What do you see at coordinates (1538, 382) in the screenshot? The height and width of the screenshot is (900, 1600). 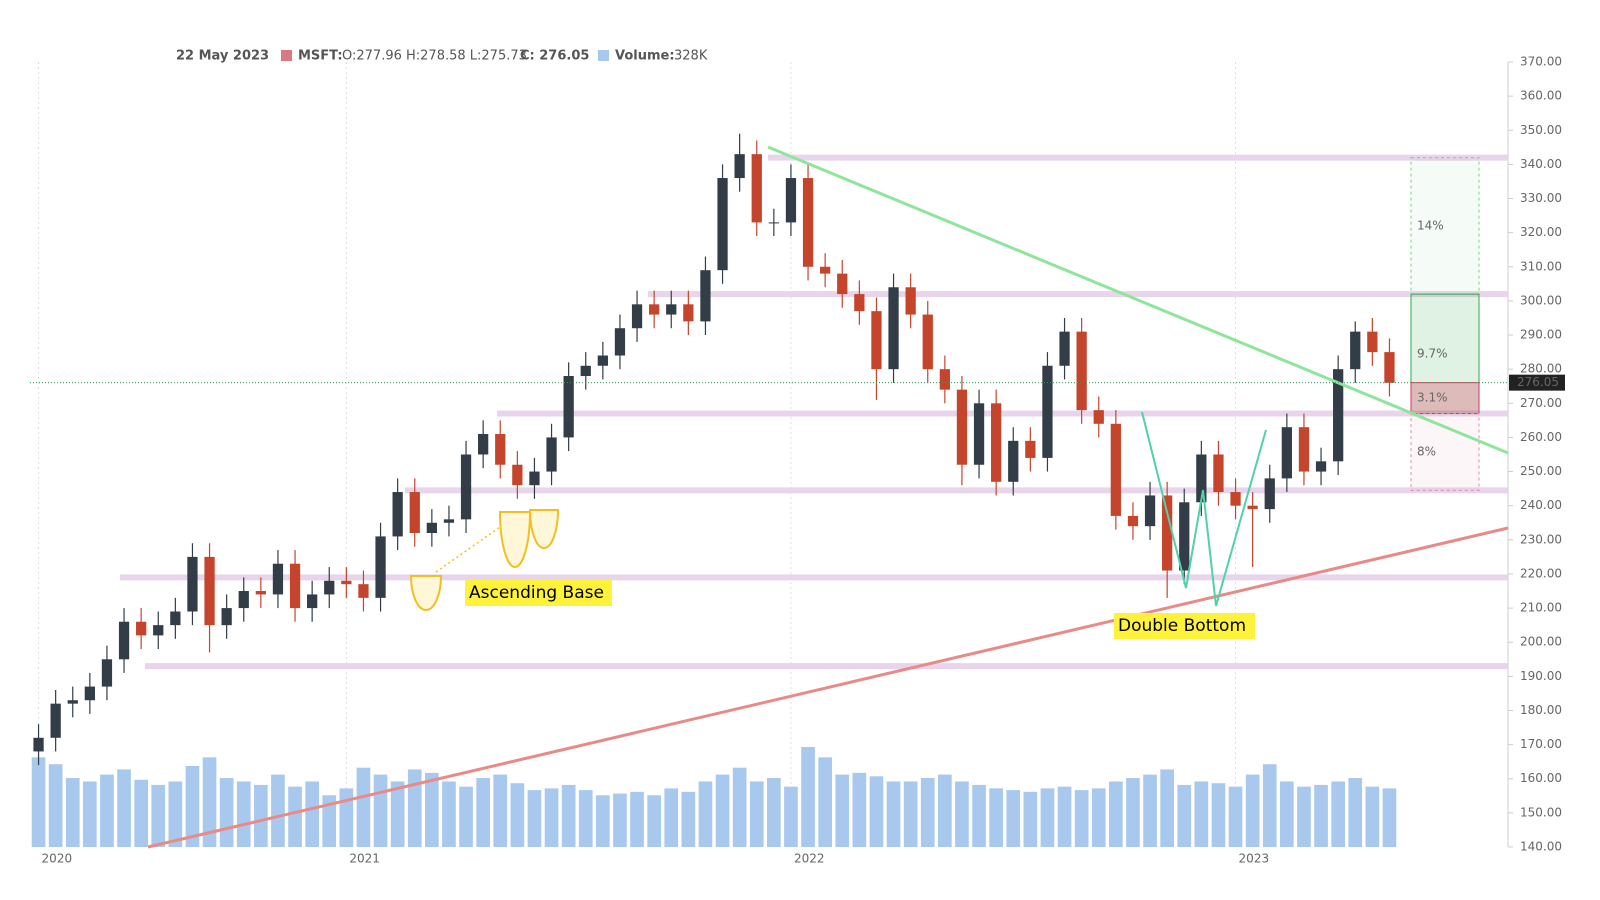 I see `price-tag: 276.05` at bounding box center [1538, 382].